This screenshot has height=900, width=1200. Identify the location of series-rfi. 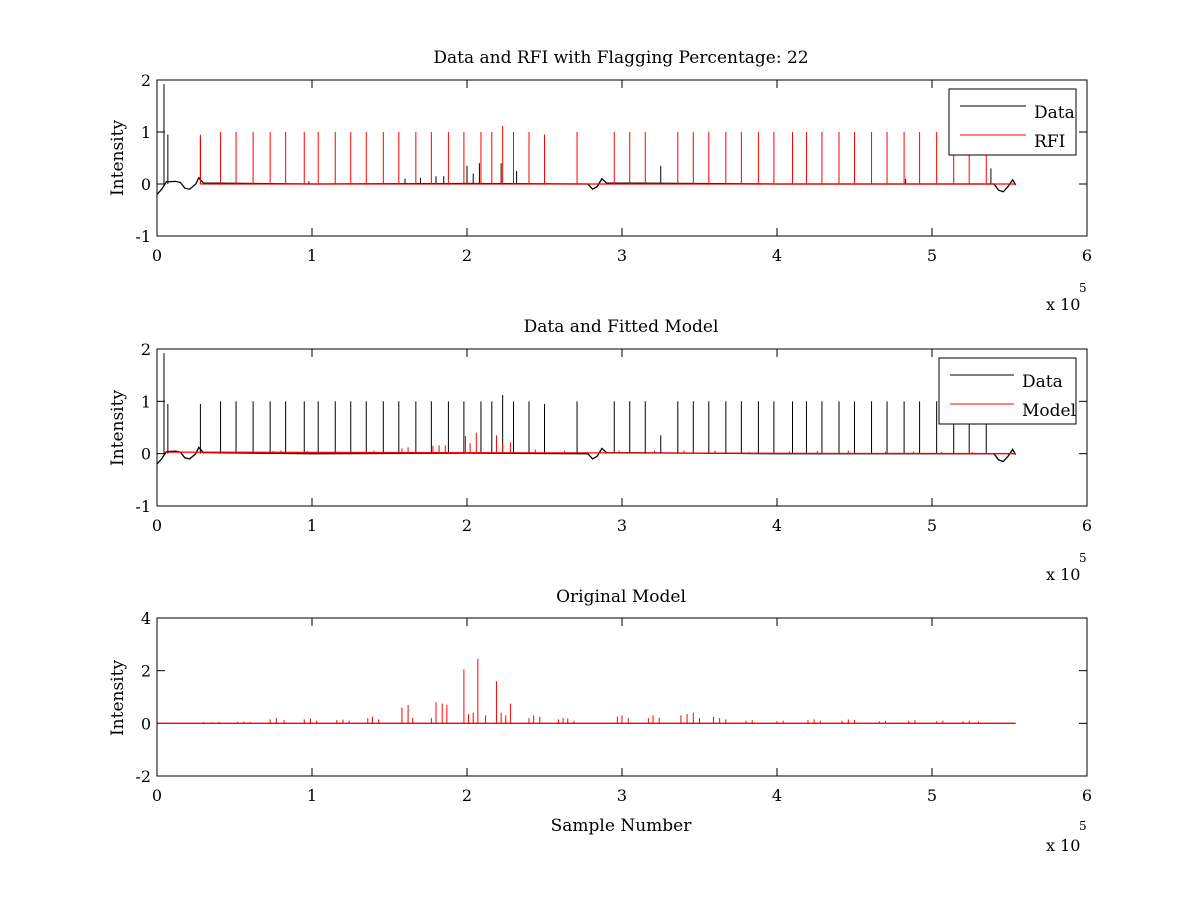
(607, 155).